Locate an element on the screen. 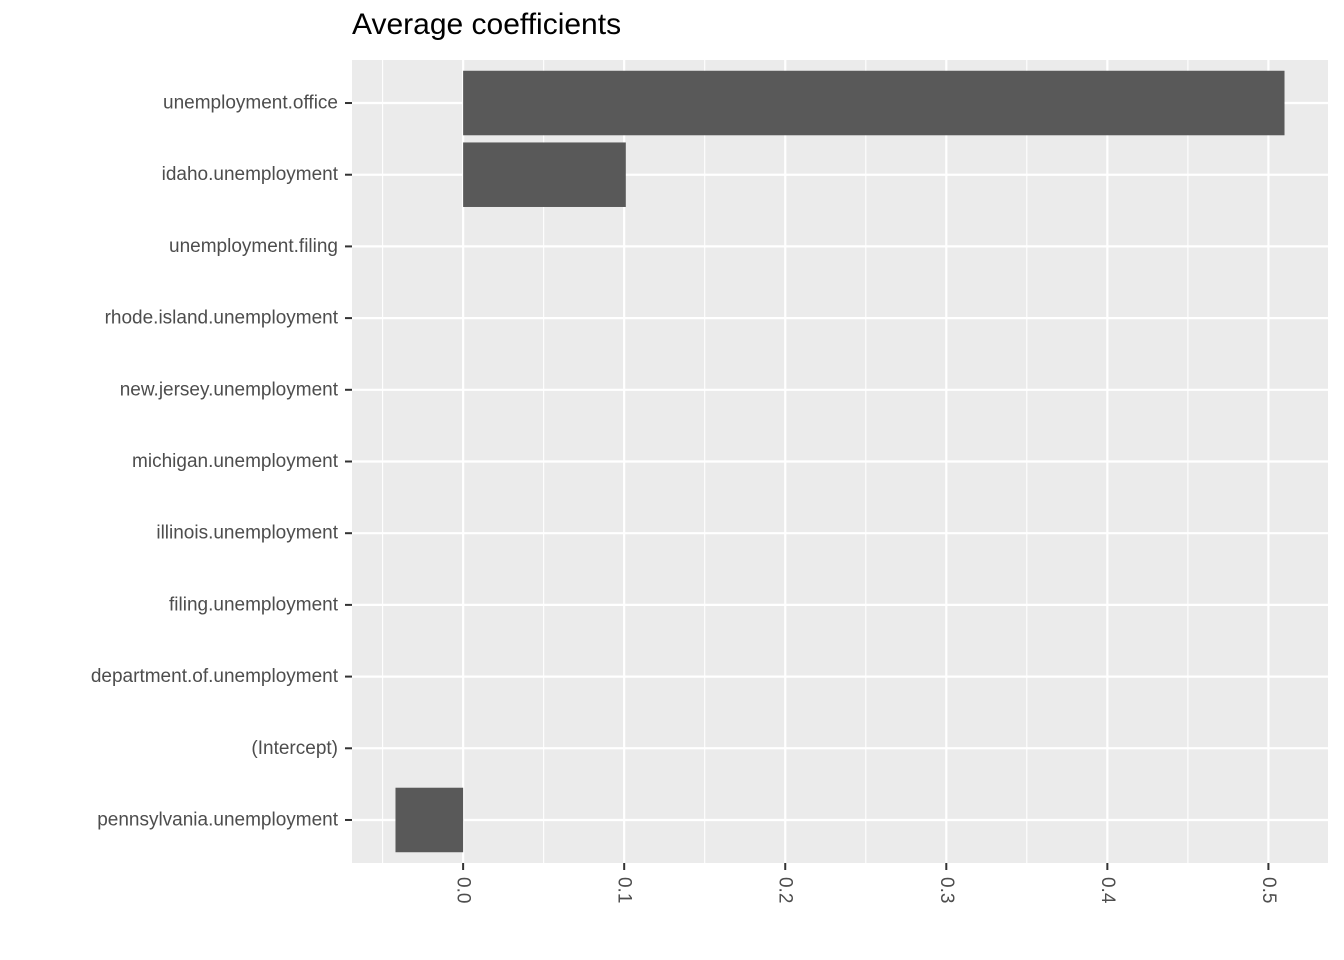  y-tick-label: filing.unemployment is located at coordinates (254, 604).